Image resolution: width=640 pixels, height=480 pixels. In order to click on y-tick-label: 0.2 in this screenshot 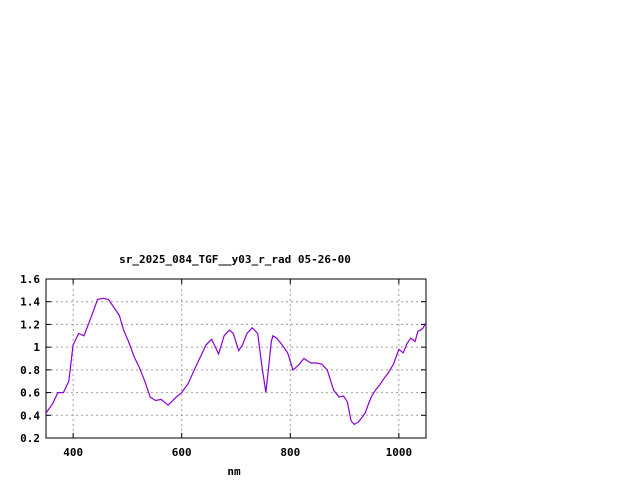, I will do `click(30, 438)`.